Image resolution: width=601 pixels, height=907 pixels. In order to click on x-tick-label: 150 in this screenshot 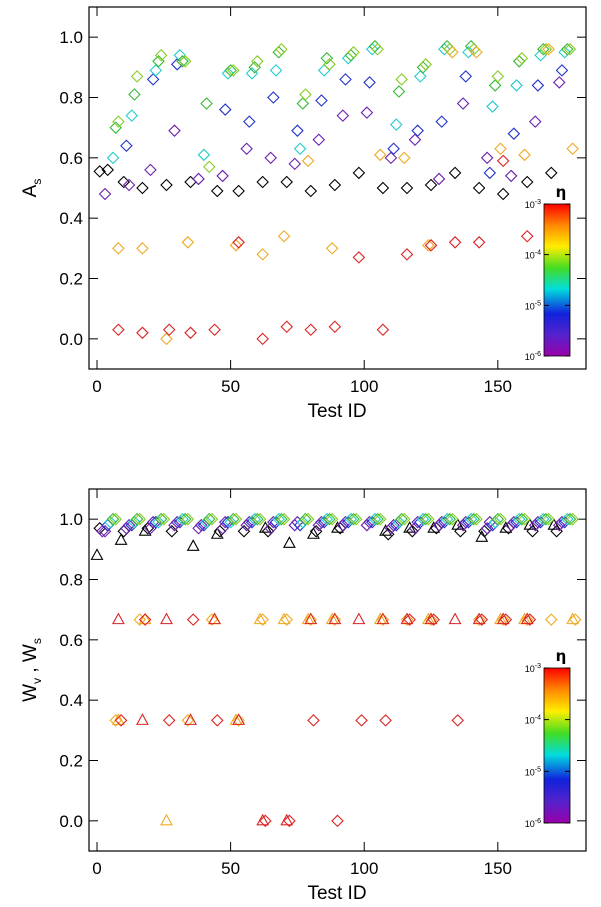, I will do `click(498, 386)`.